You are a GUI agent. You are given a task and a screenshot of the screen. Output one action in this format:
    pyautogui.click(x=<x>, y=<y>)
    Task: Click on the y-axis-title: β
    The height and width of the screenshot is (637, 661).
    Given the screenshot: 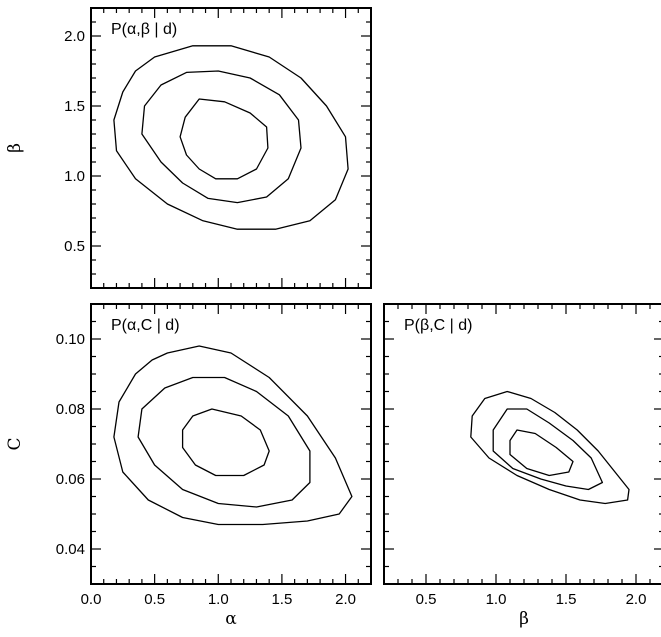 What is the action you would take?
    pyautogui.click(x=15, y=148)
    